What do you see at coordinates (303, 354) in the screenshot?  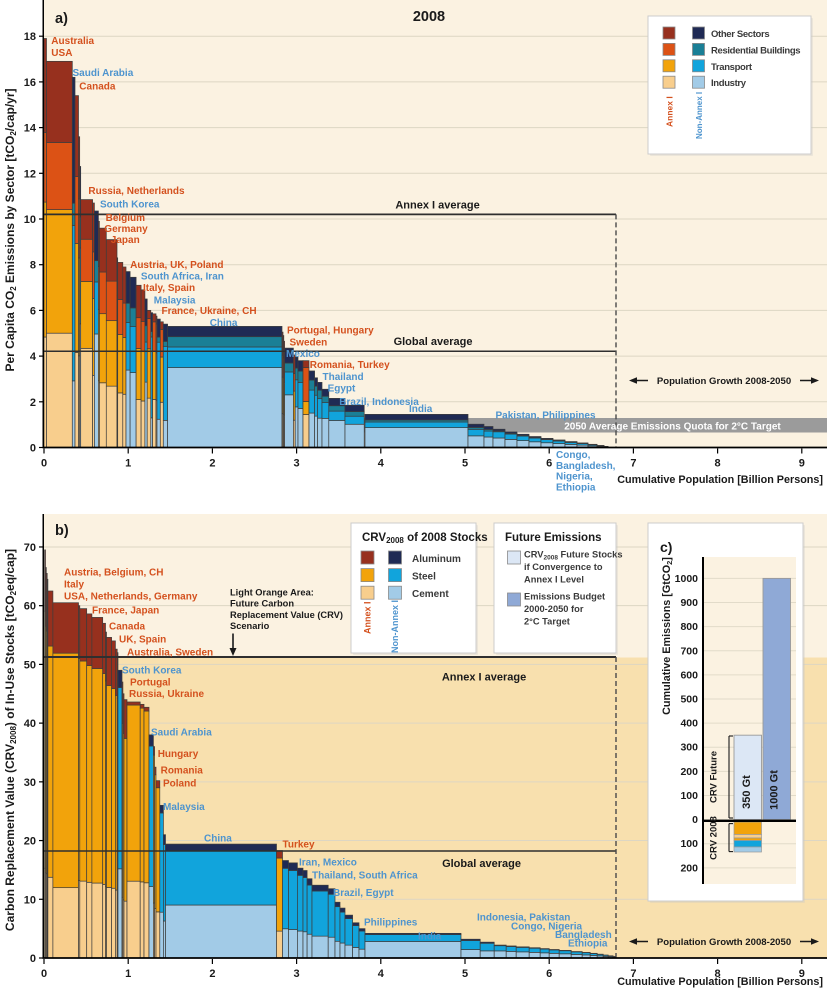 I see `svg-text: Mexico` at bounding box center [303, 354].